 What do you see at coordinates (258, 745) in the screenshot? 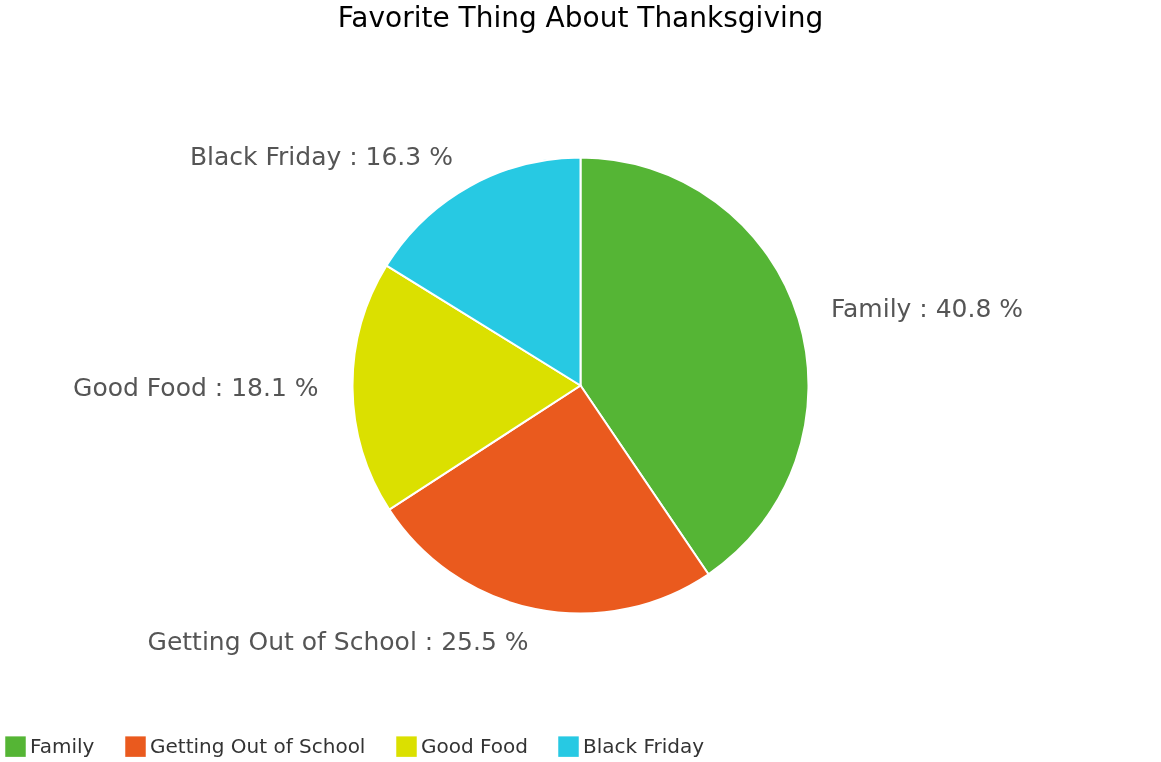
I see `legend-label: Getting Out of School` at bounding box center [258, 745].